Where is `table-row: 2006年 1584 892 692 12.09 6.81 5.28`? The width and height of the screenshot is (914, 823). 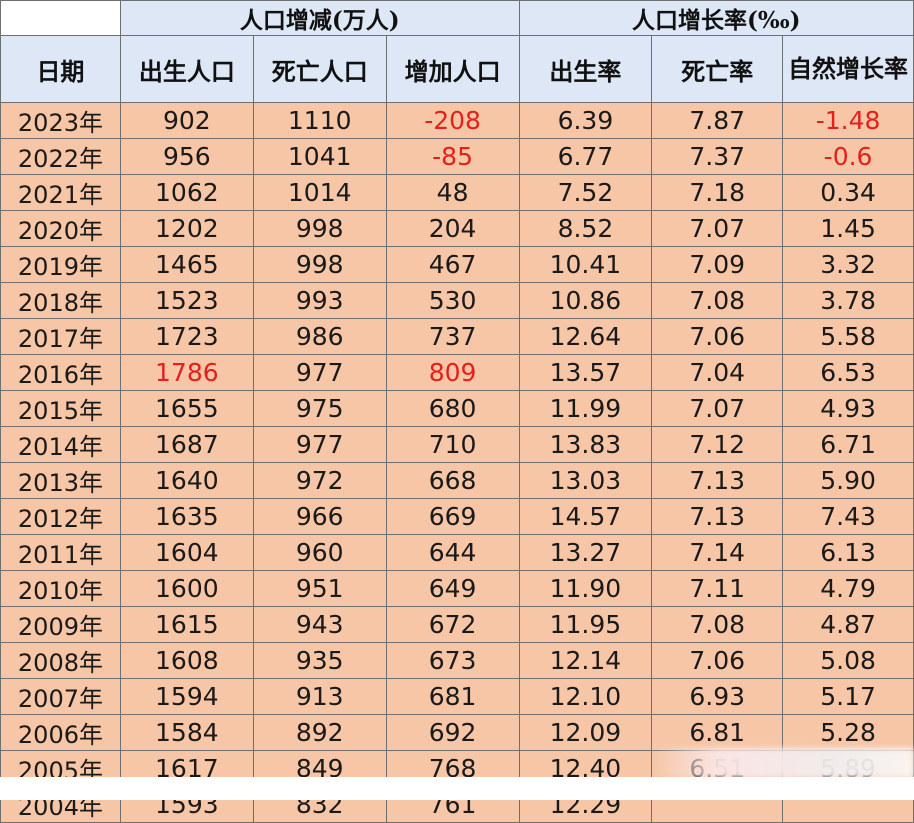 table-row: 2006年 1584 892 692 12.09 6.81 5.28 is located at coordinates (457, 732).